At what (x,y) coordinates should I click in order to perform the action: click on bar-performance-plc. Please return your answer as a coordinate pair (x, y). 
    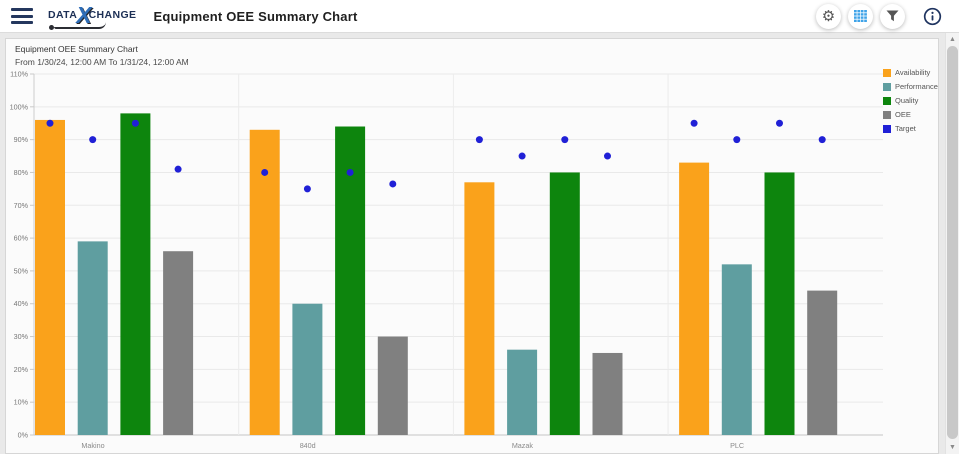
    Looking at the image, I should click on (736, 349).